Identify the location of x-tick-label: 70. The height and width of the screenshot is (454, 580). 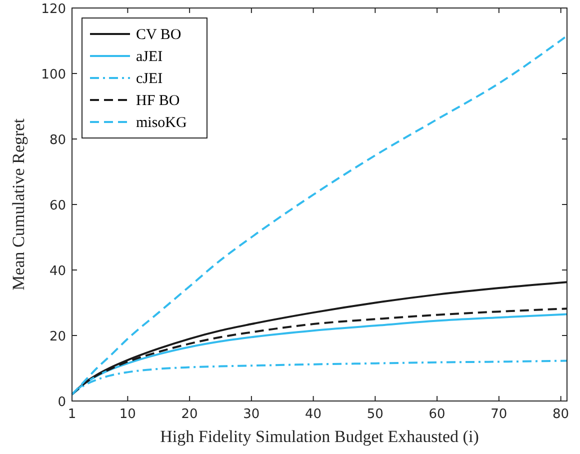
(499, 414).